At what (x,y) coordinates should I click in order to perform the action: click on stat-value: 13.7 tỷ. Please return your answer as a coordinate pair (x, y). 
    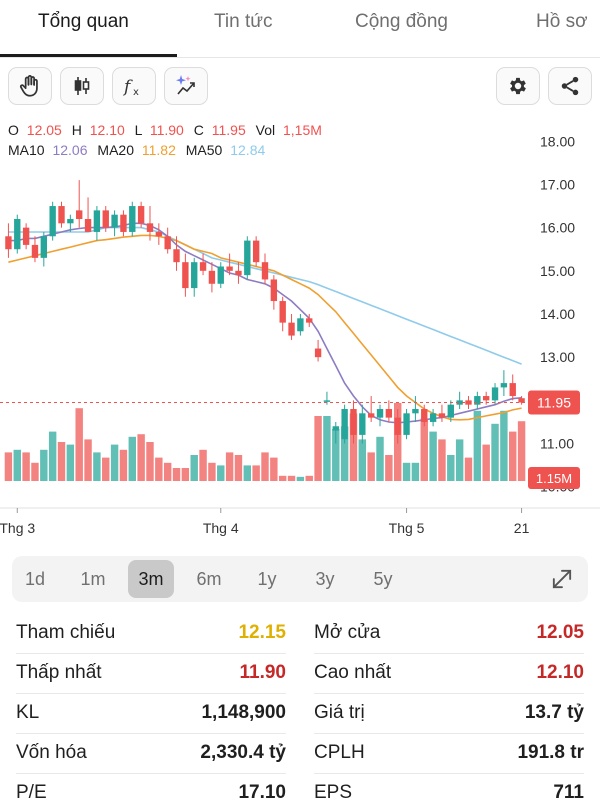
    Looking at the image, I should click on (554, 712).